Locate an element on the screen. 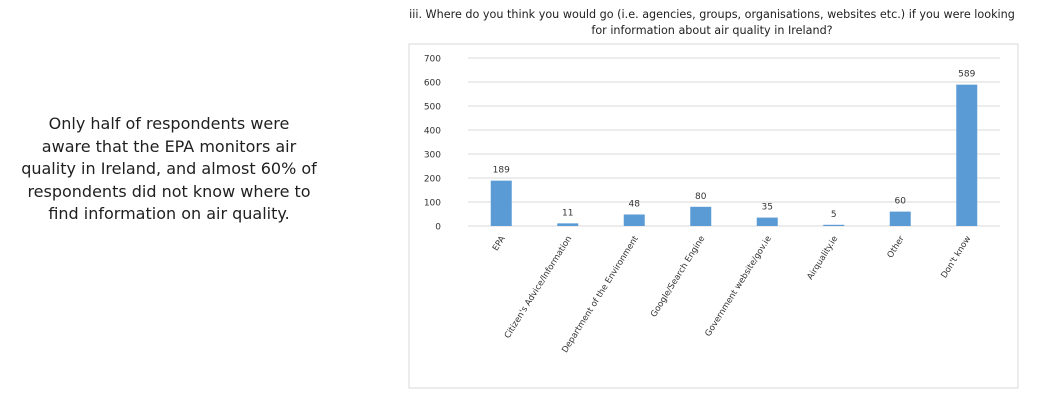 This screenshot has width=1061, height=404. summary-line: quality in Ireland, and almost 60% of is located at coordinates (169, 168).